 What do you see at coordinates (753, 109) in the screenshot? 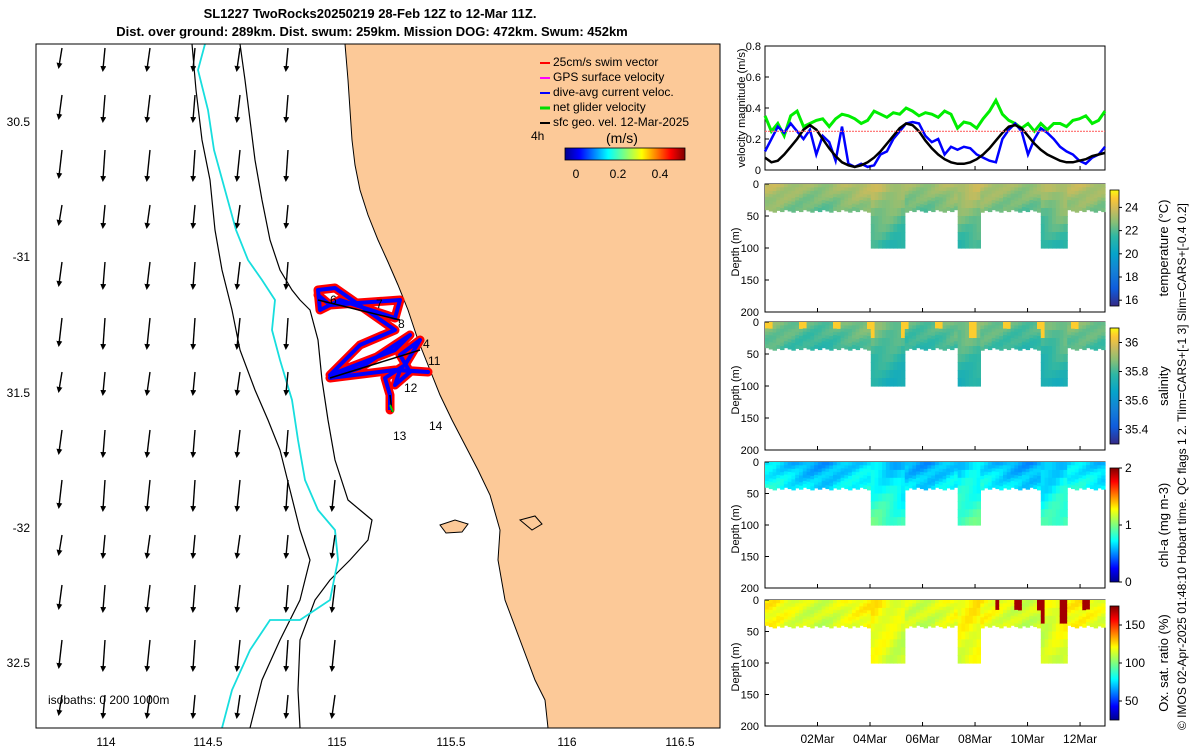
I see `velocity-ytick: 0.4` at bounding box center [753, 109].